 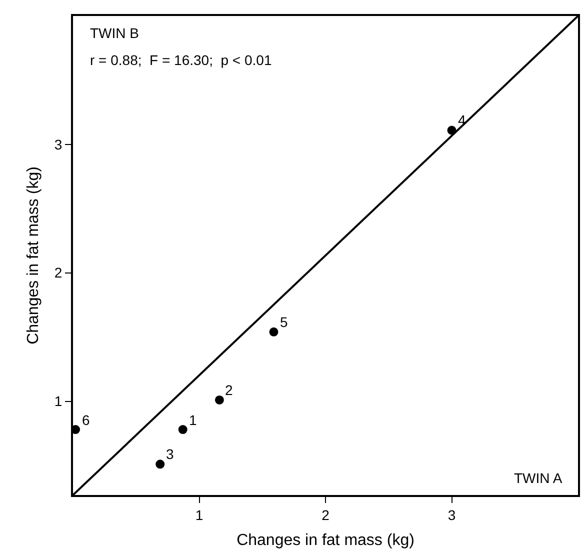 I want to click on y-axis-title: Changes in fat mass (kg), so click(x=33, y=255).